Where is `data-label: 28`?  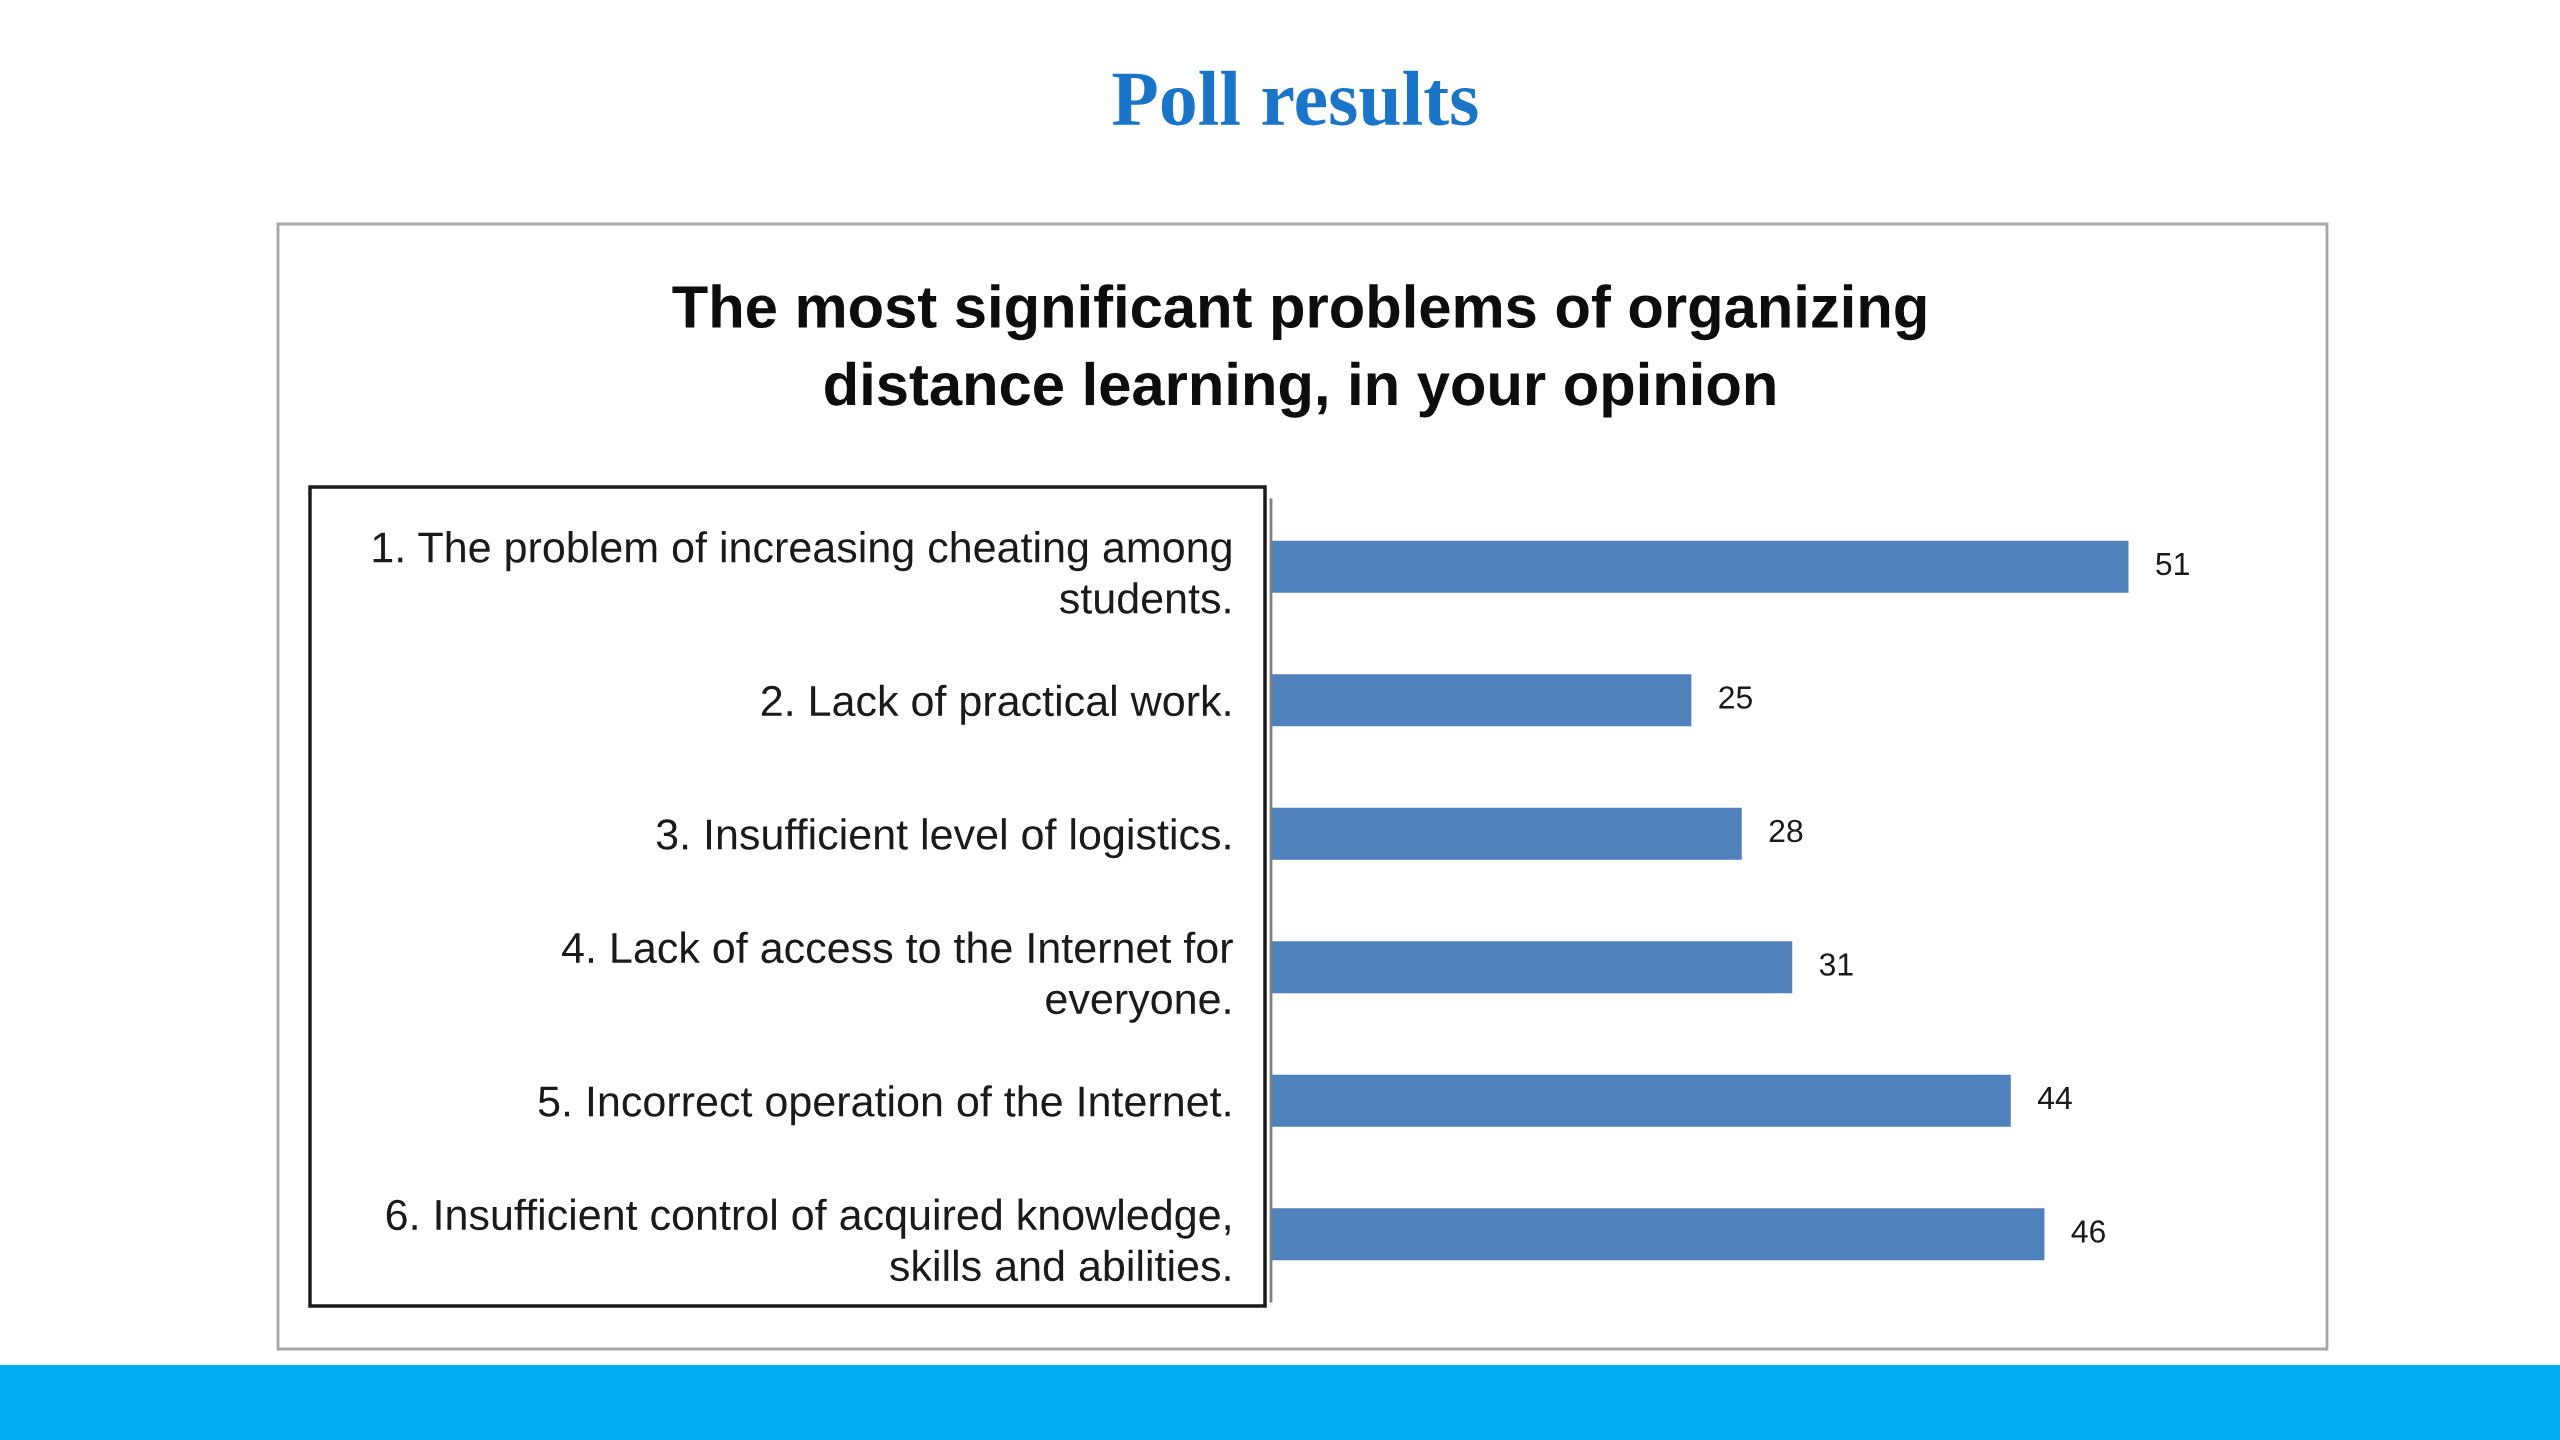 data-label: 28 is located at coordinates (1786, 831).